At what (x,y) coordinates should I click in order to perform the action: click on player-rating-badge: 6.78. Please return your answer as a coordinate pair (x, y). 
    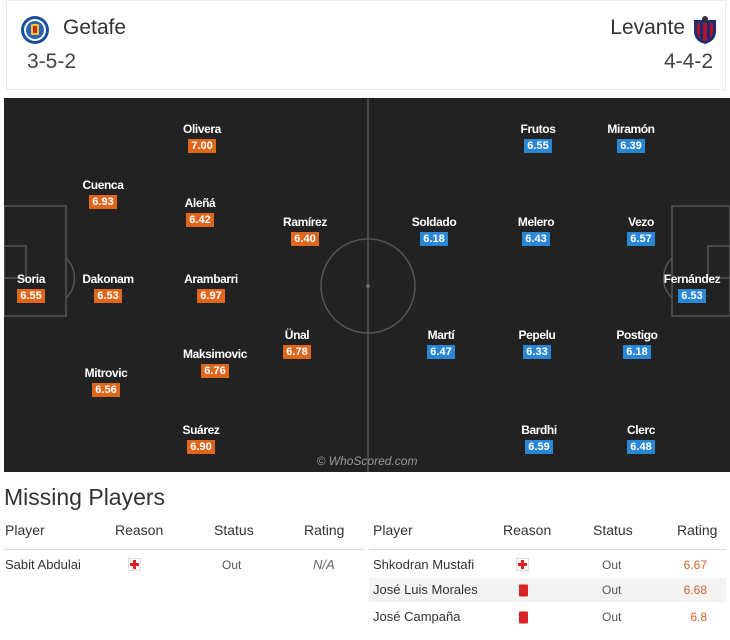
    Looking at the image, I should click on (297, 352).